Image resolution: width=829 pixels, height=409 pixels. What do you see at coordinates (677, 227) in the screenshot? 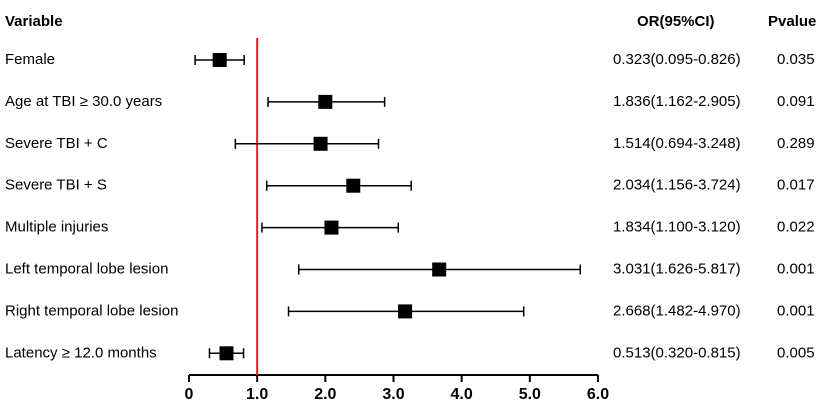
I see `or-ci-label: 1.834(1.100-3.120)` at bounding box center [677, 227].